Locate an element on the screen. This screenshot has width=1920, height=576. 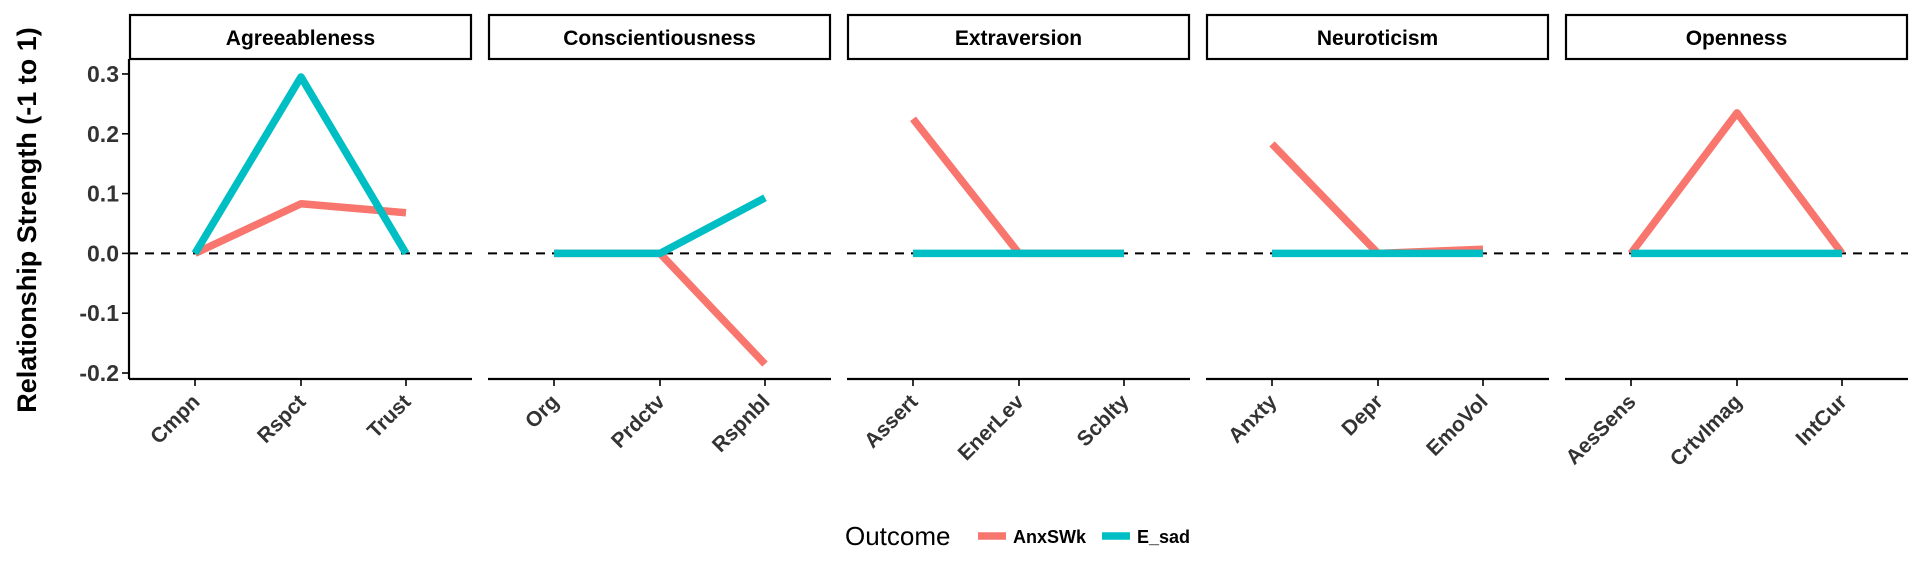
x-tick-label: Anxty is located at coordinates (1253, 419).